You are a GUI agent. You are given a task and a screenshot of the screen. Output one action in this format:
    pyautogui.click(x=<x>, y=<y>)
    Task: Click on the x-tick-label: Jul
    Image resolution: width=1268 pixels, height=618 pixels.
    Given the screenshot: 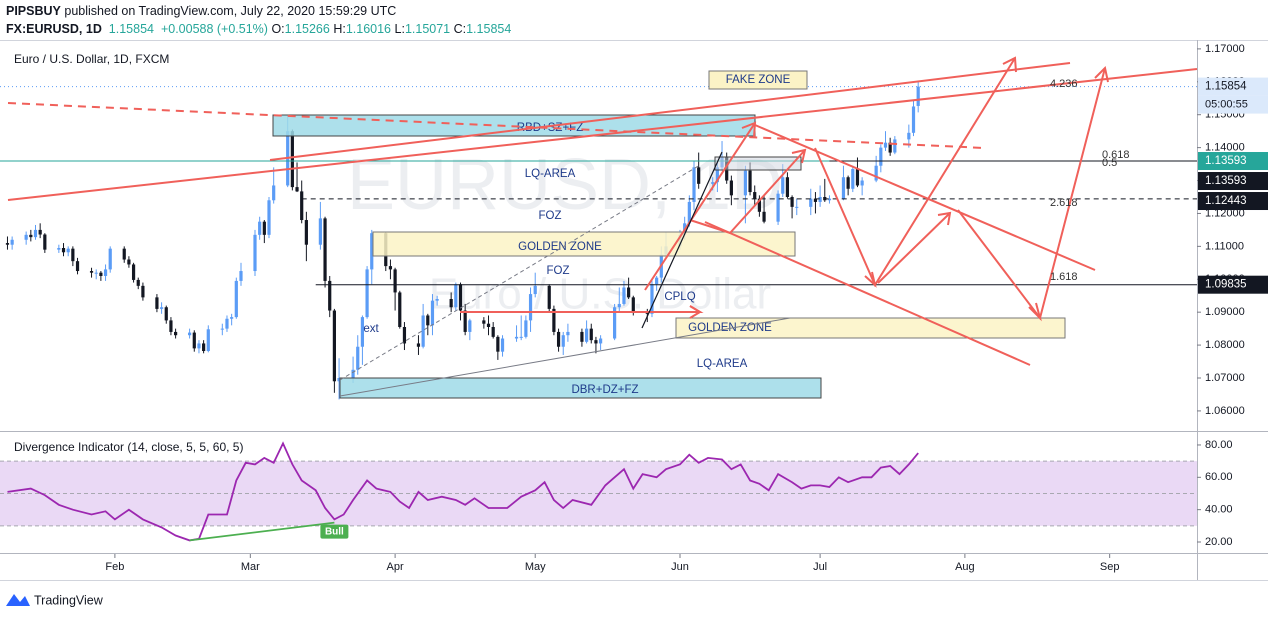 What is the action you would take?
    pyautogui.click(x=820, y=567)
    